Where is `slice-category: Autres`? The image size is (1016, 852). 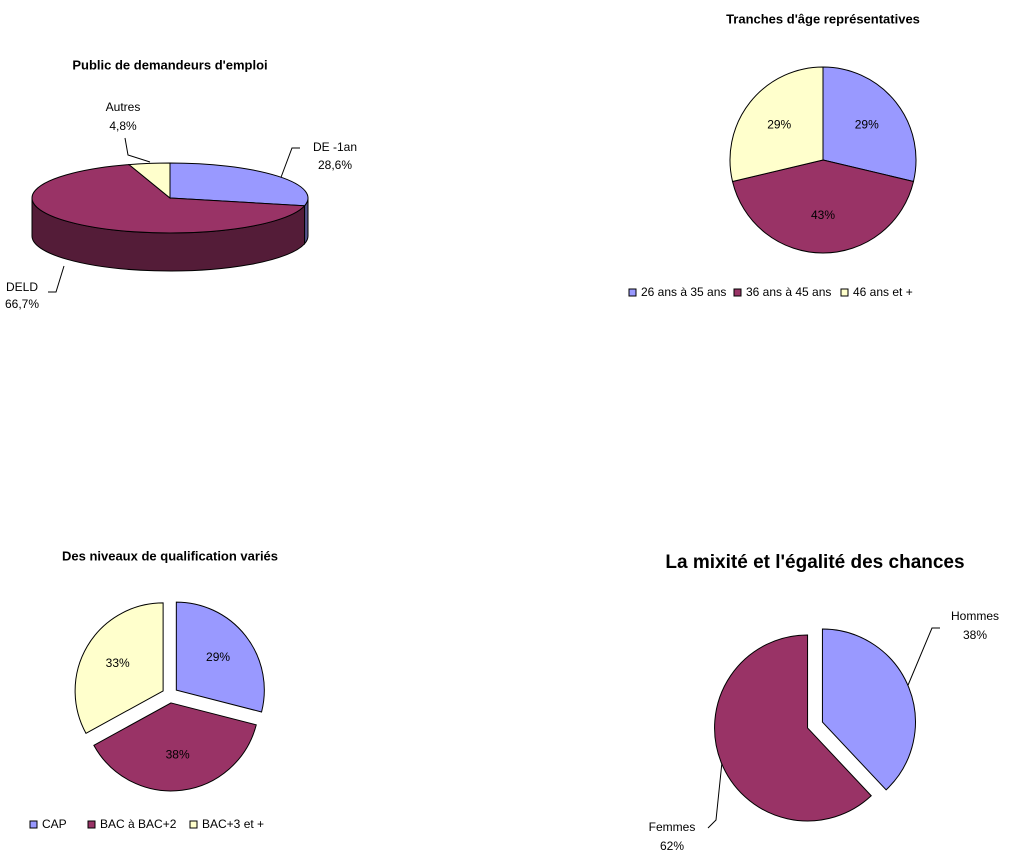
slice-category: Autres is located at coordinates (123, 107).